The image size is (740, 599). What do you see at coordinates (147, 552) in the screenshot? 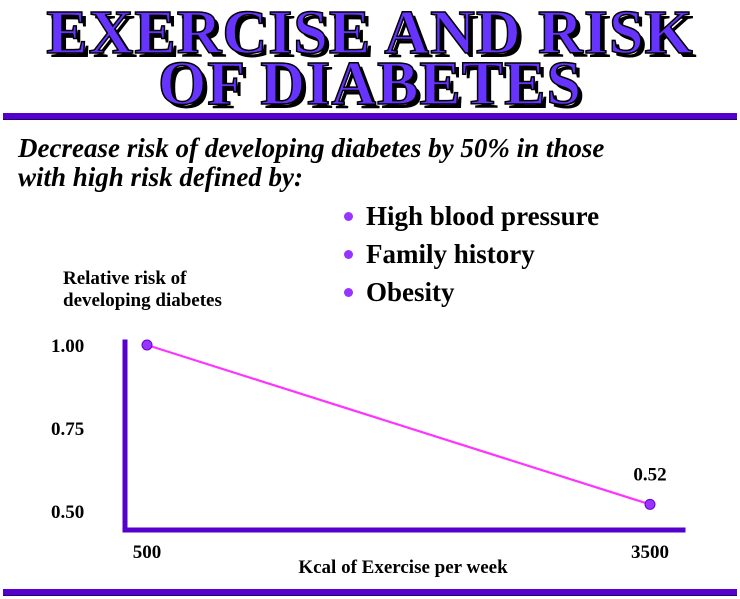
I see `x-tick-label: 500` at bounding box center [147, 552].